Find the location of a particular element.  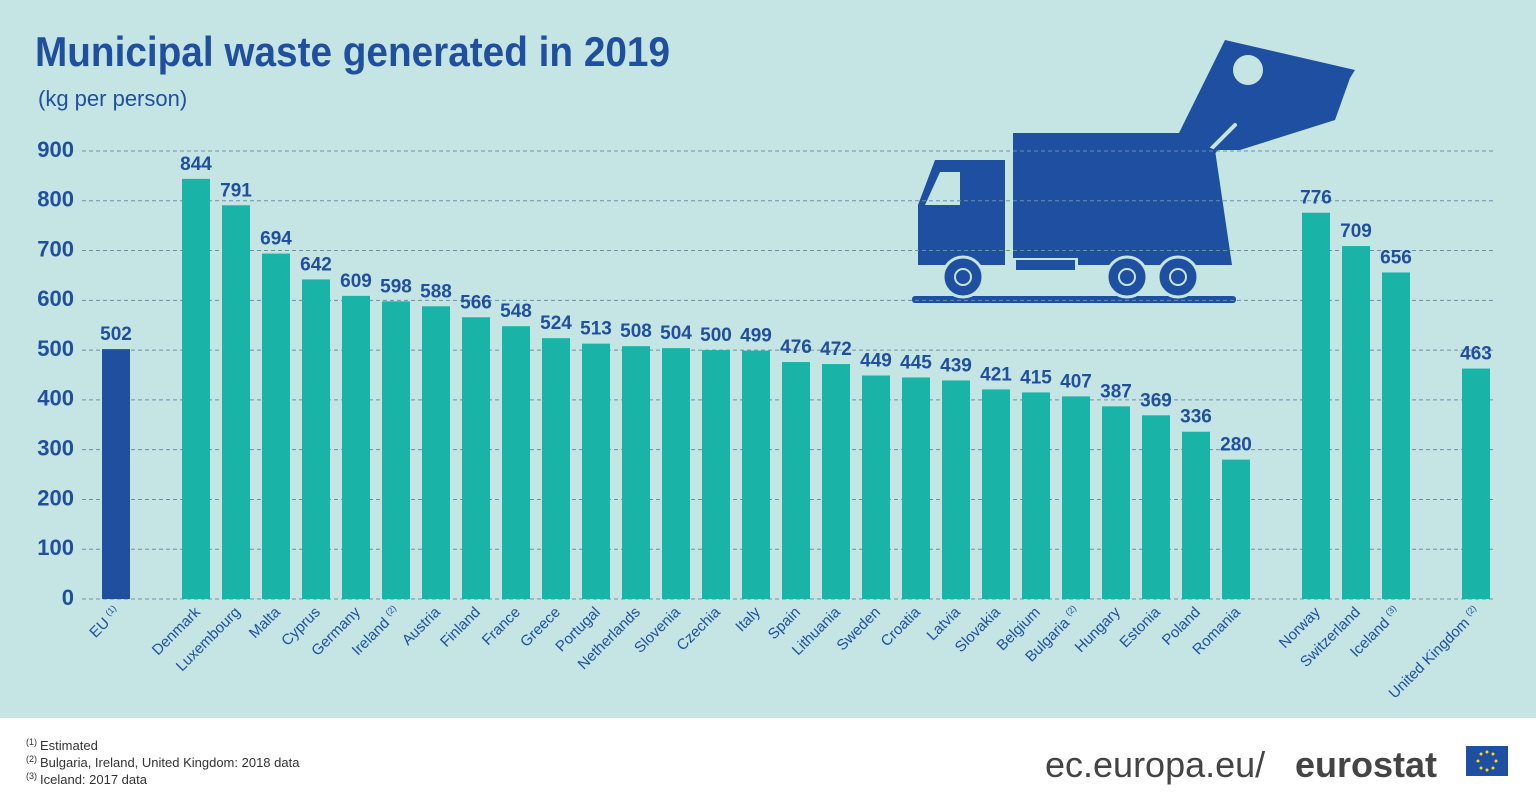

source-domain: ec.europa.eu/ is located at coordinates (1155, 764).